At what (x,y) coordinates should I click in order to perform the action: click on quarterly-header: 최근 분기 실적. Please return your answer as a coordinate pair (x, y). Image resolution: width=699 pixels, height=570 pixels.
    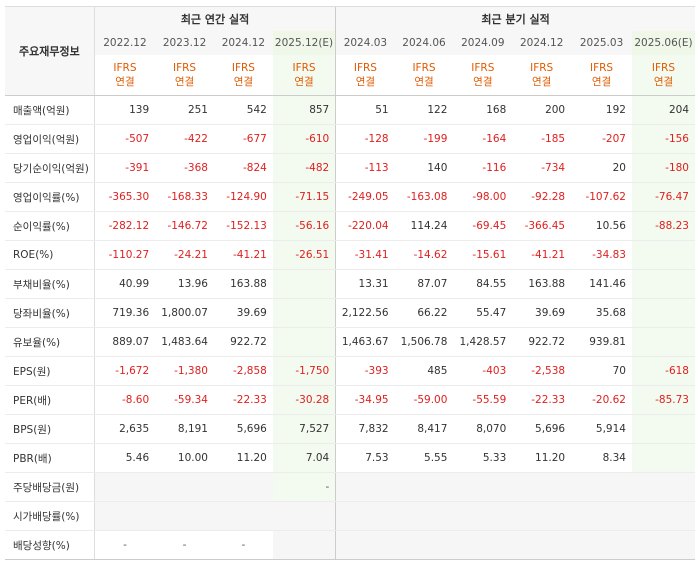
    Looking at the image, I should click on (515, 18).